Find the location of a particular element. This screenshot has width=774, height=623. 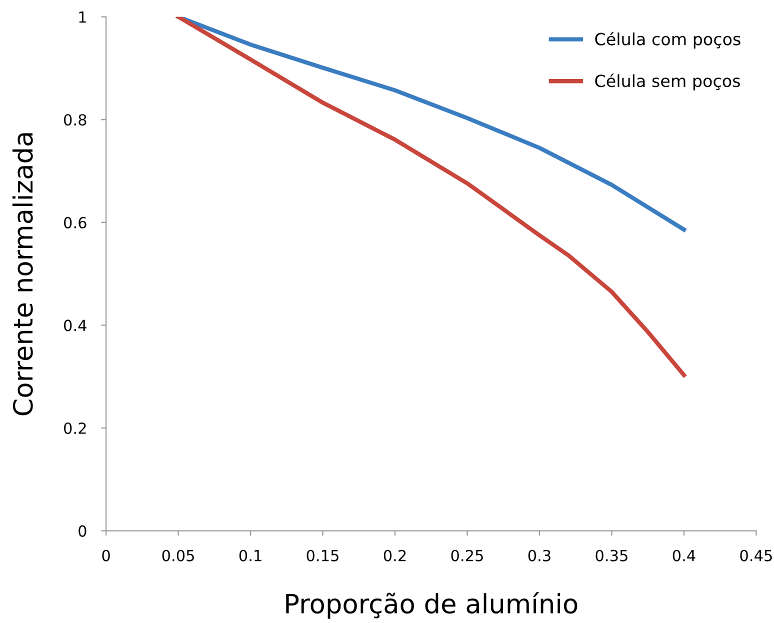

x-tick-label: 0 is located at coordinates (106, 556).